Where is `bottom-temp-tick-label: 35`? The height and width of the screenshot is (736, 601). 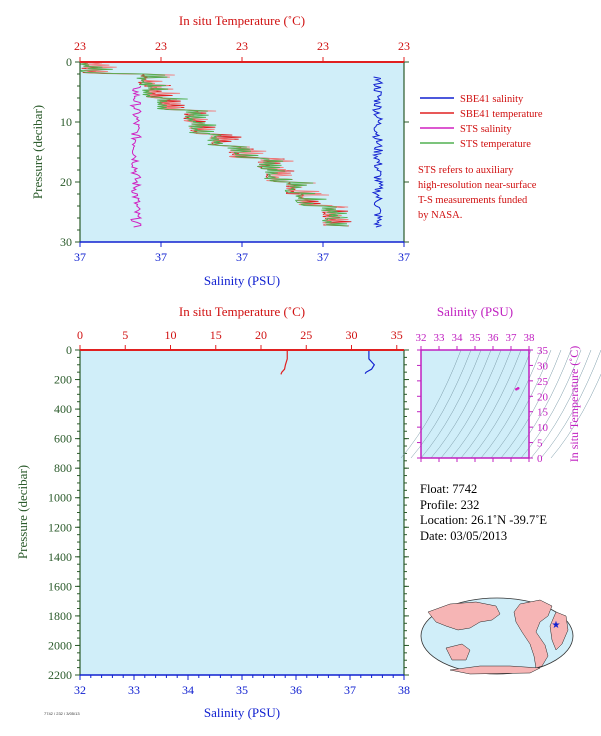 bottom-temp-tick-label: 35 is located at coordinates (397, 335).